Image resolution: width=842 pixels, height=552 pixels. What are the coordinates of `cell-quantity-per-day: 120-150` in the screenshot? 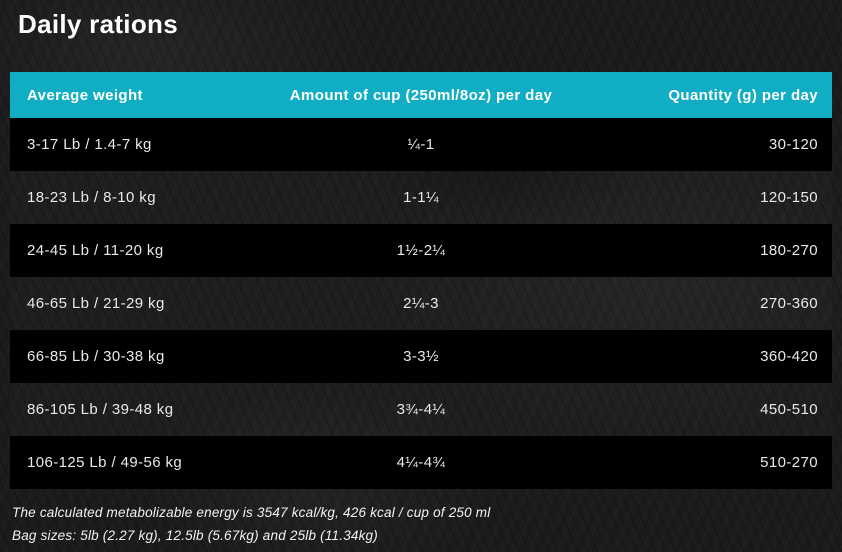 It's located at (789, 197).